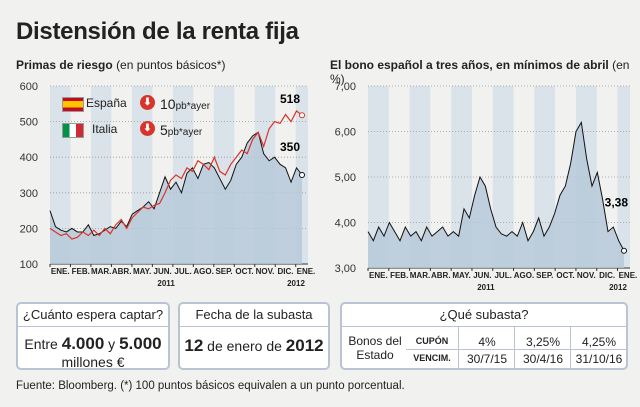 The height and width of the screenshot is (407, 640). What do you see at coordinates (345, 178) in the screenshot?
I see `y-tick-label: 5,00` at bounding box center [345, 178].